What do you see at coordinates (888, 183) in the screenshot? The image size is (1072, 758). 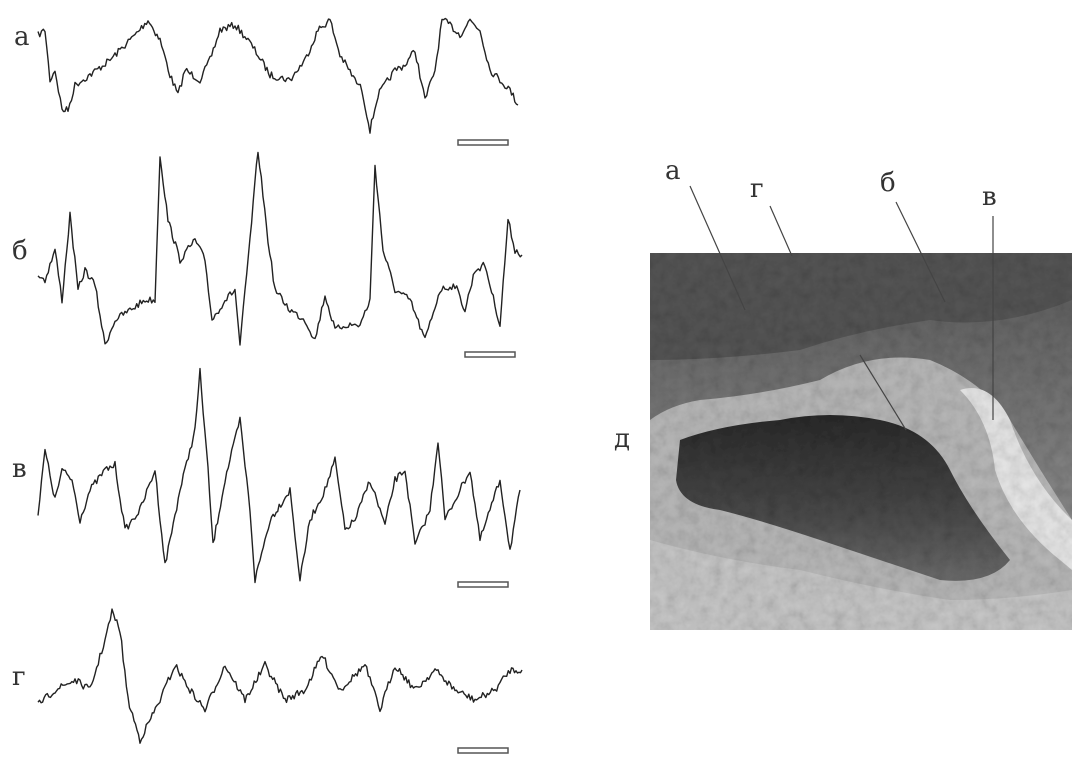 I see `photo-label: б` at bounding box center [888, 183].